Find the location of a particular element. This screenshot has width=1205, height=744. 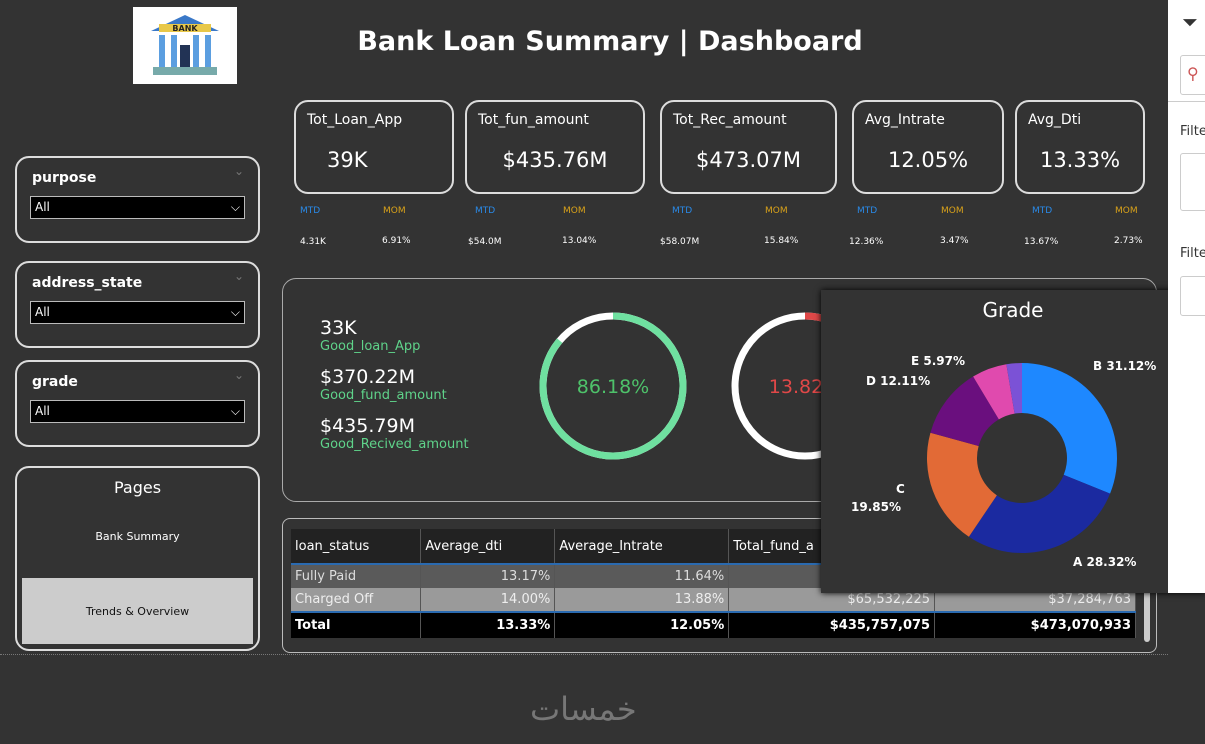

kpi-card: Tot_Rec_amount $473.07M is located at coordinates (748, 147).